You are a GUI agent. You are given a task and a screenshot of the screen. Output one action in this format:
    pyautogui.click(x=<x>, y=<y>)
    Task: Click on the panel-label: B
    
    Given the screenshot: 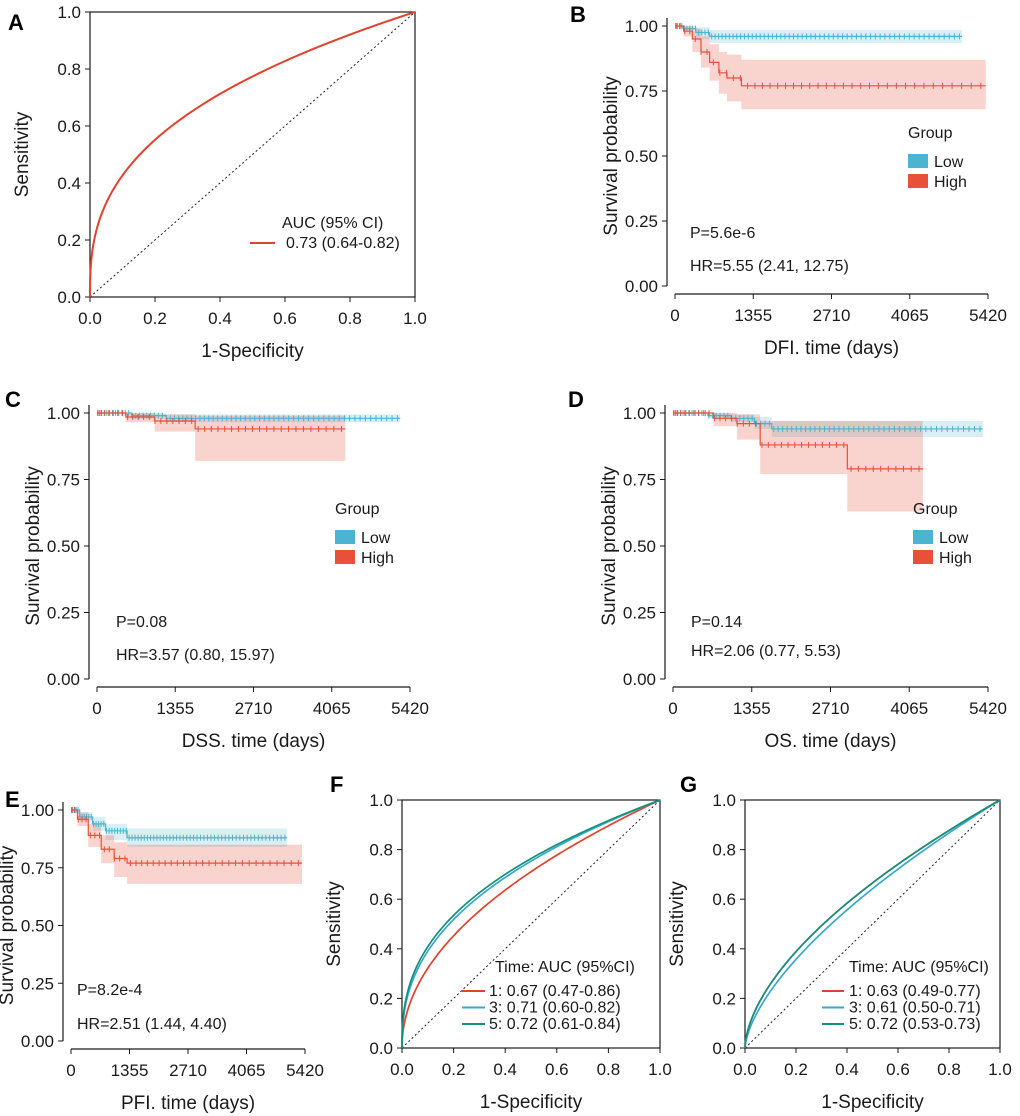 What is the action you would take?
    pyautogui.click(x=578, y=14)
    